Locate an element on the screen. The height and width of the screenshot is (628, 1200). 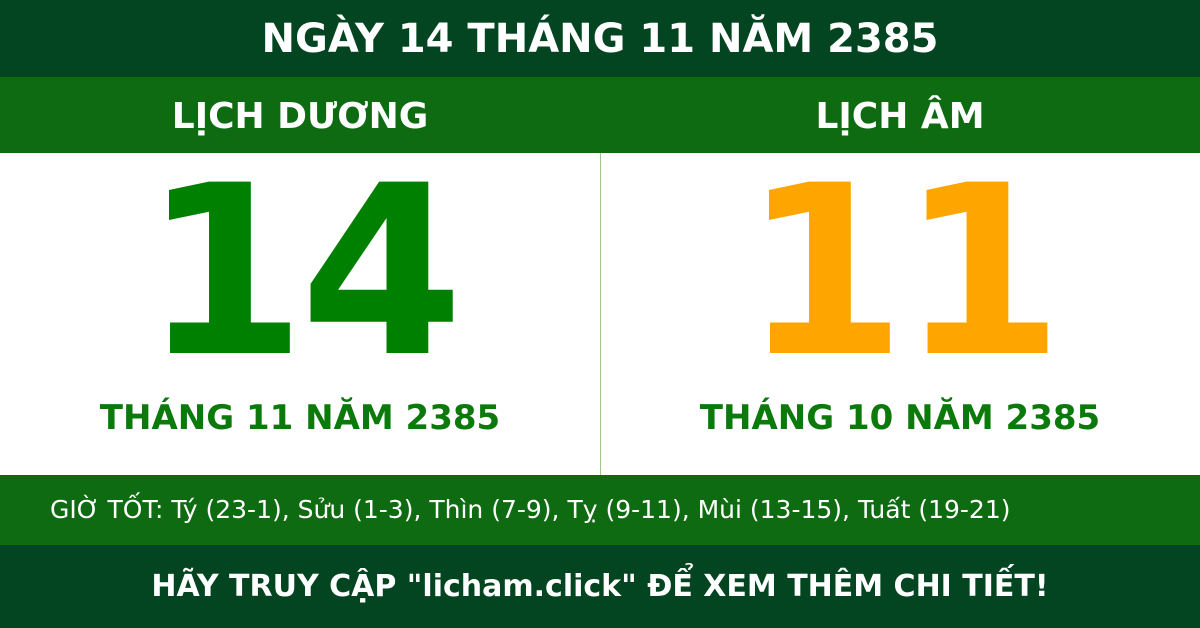
page-title: NGÀY 14 THÁNG 11 NĂM 2385 is located at coordinates (600, 38).